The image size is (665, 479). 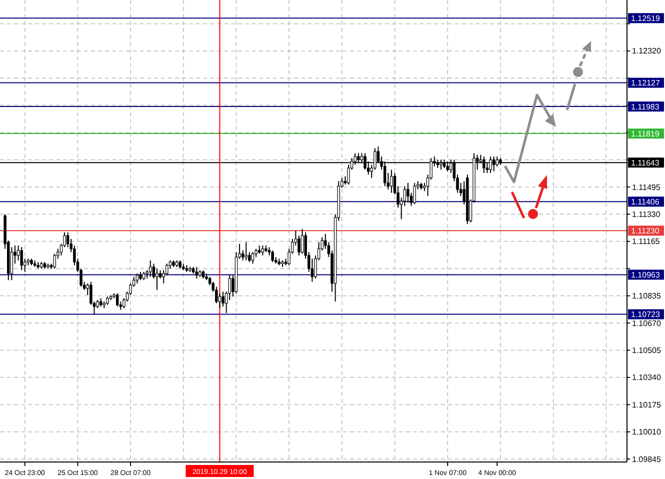 I want to click on y-tick-label: 1.10010, so click(x=647, y=432).